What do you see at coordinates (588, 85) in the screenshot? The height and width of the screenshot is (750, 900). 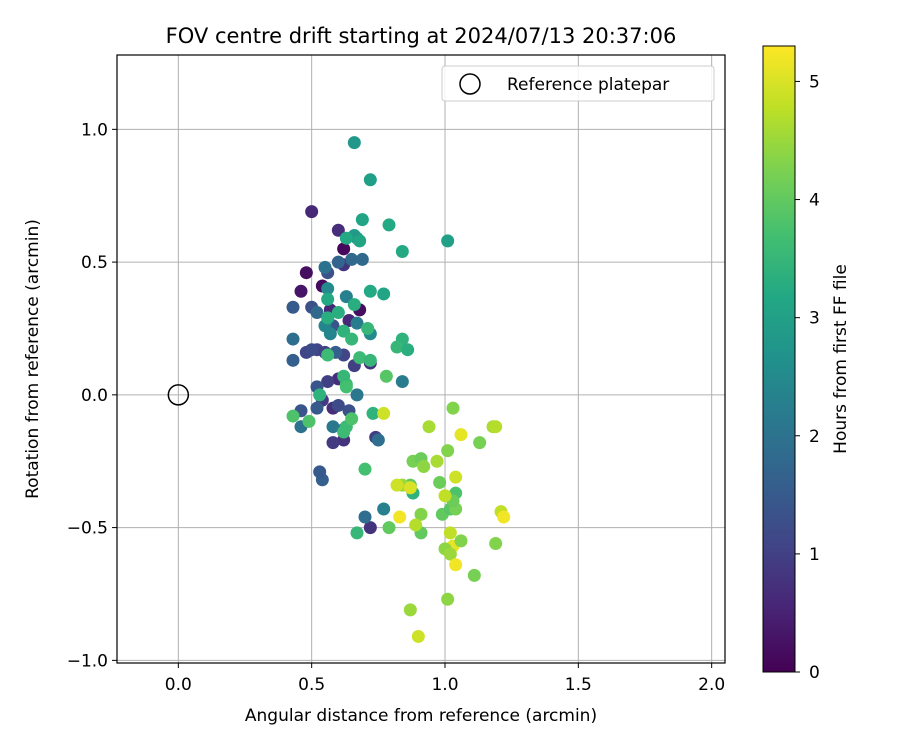 I see `legend-label-reference: Reference platepar` at bounding box center [588, 85].